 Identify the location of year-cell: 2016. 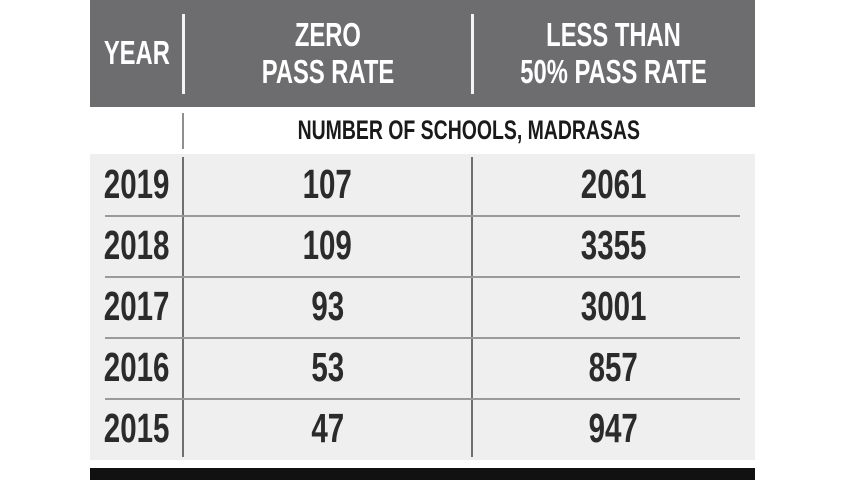
(136, 367).